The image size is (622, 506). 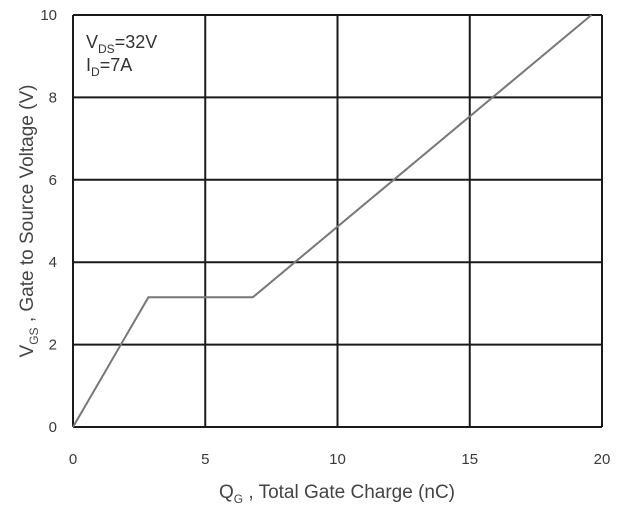 I want to click on annotation-vds: VDS=32V, so click(x=121, y=44).